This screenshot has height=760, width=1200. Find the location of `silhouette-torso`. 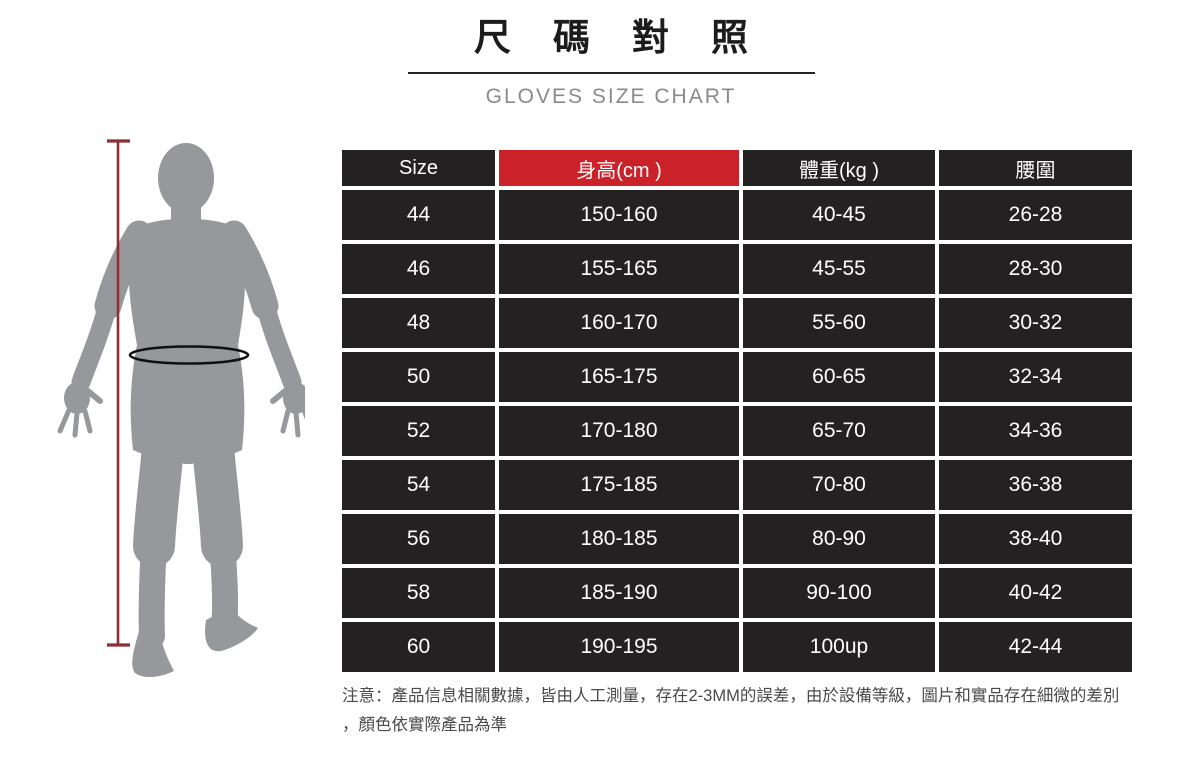

silhouette-torso is located at coordinates (187, 341).